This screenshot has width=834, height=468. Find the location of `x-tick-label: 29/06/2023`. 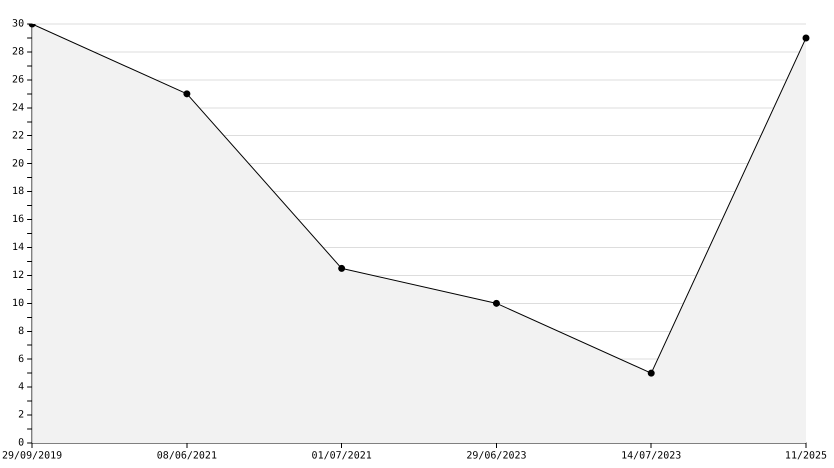

x-tick-label: 29/06/2023 is located at coordinates (496, 456).